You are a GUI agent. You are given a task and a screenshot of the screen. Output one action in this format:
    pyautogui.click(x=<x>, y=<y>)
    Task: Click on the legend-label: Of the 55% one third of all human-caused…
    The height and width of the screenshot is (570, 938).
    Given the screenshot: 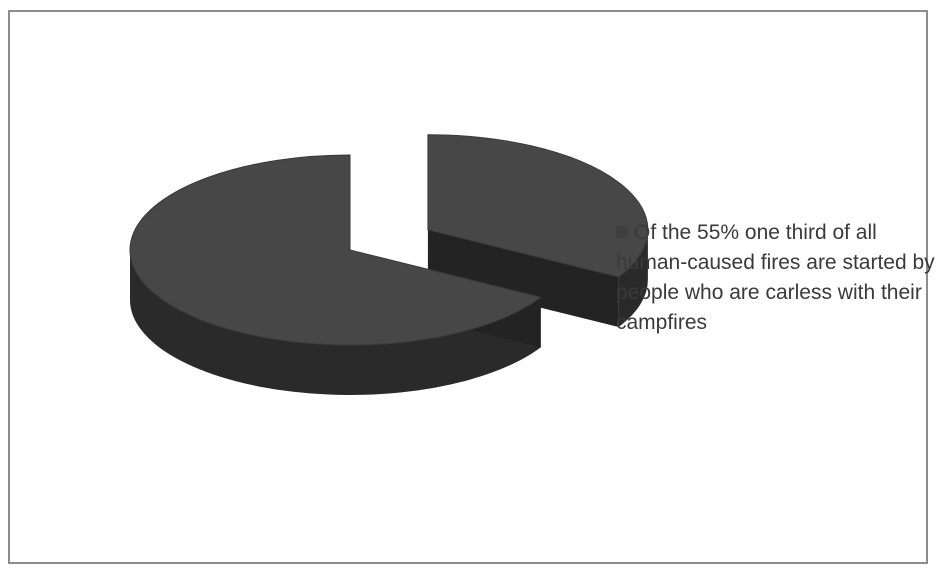 What is the action you would take?
    pyautogui.click(x=775, y=277)
    